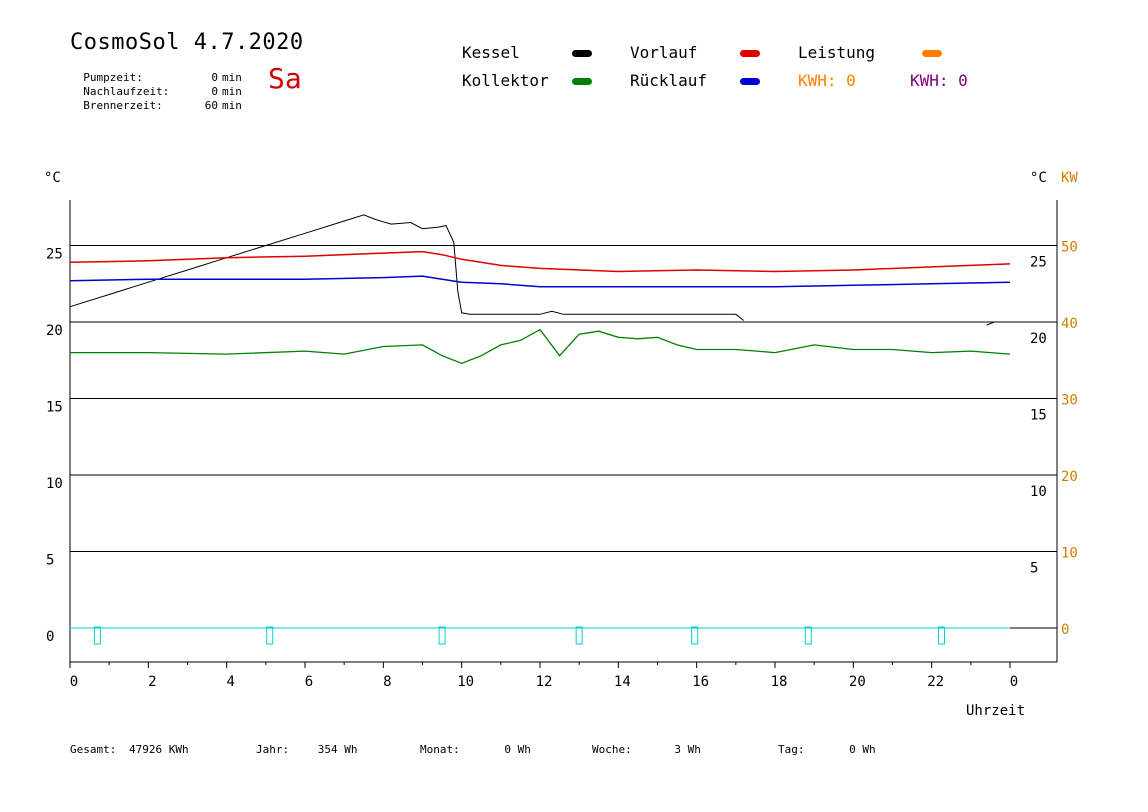 The height and width of the screenshot is (812, 1148). Describe the element at coordinates (123, 105) in the screenshot. I see `brennerzeit-label: Brennerzeit:` at that location.